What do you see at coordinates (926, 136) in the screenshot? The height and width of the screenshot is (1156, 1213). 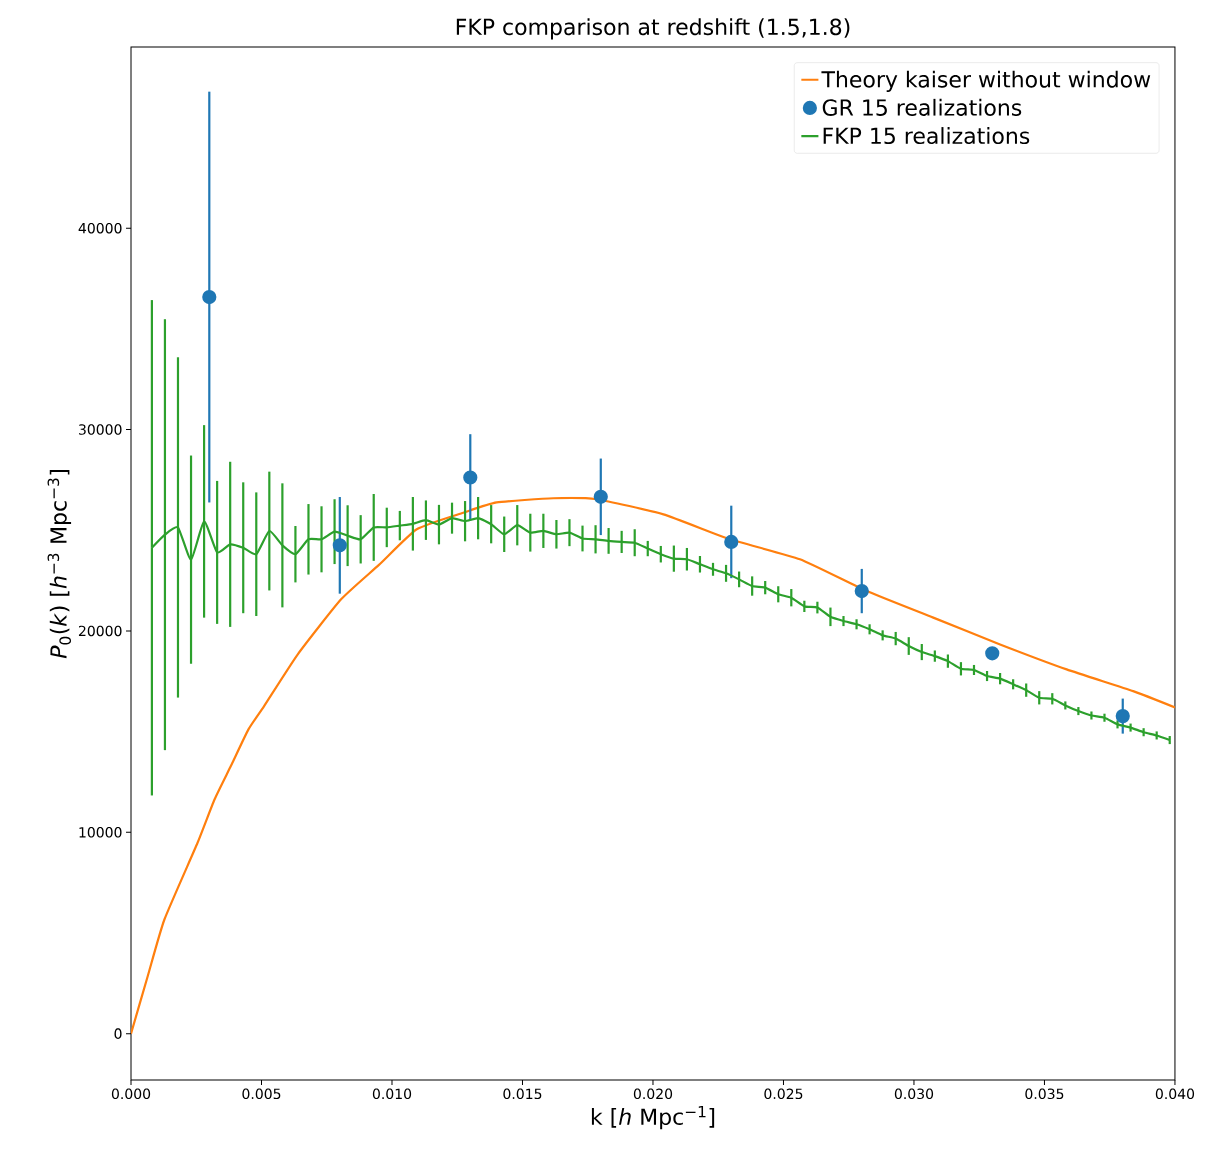 I see `legend-label: FKP 15 realizations` at bounding box center [926, 136].